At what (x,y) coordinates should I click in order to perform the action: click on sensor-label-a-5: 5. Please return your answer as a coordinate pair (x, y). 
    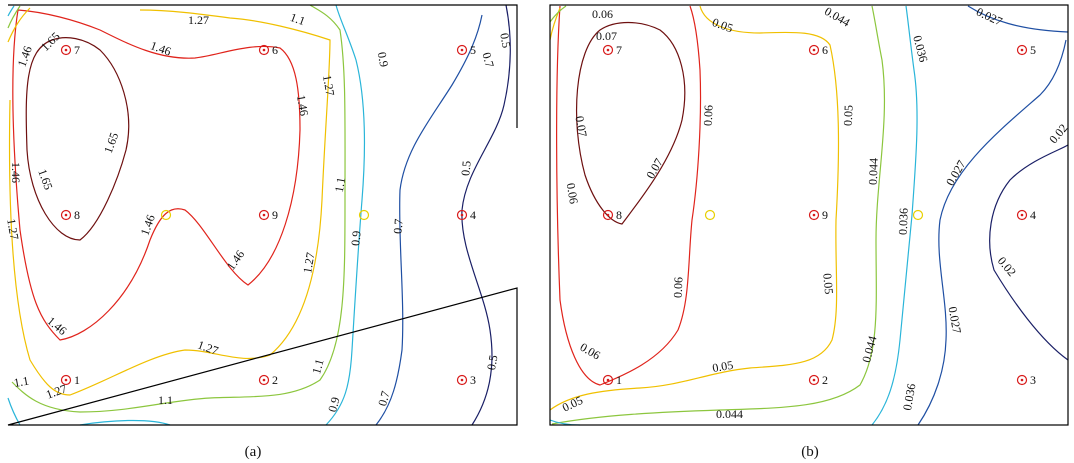
    Looking at the image, I should click on (473, 50).